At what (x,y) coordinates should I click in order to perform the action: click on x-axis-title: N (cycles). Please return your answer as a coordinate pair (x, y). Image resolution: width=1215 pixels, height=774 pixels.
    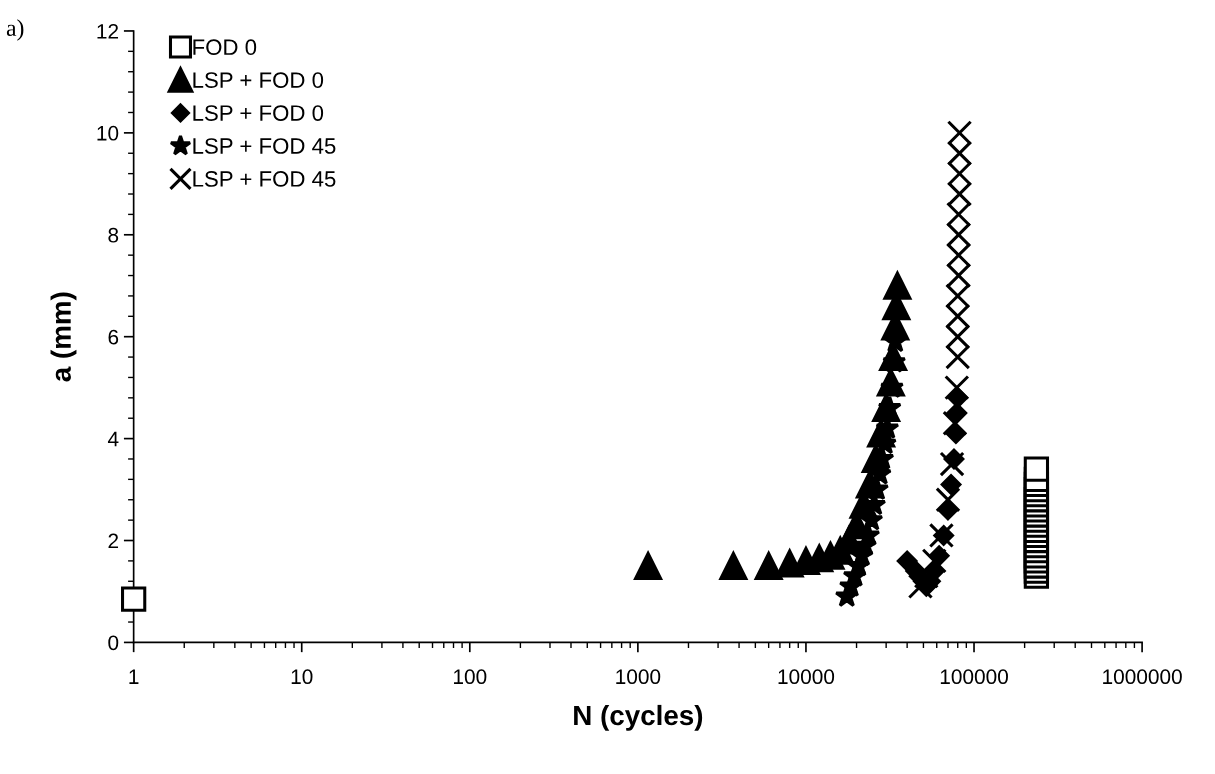
    Looking at the image, I should click on (638, 717).